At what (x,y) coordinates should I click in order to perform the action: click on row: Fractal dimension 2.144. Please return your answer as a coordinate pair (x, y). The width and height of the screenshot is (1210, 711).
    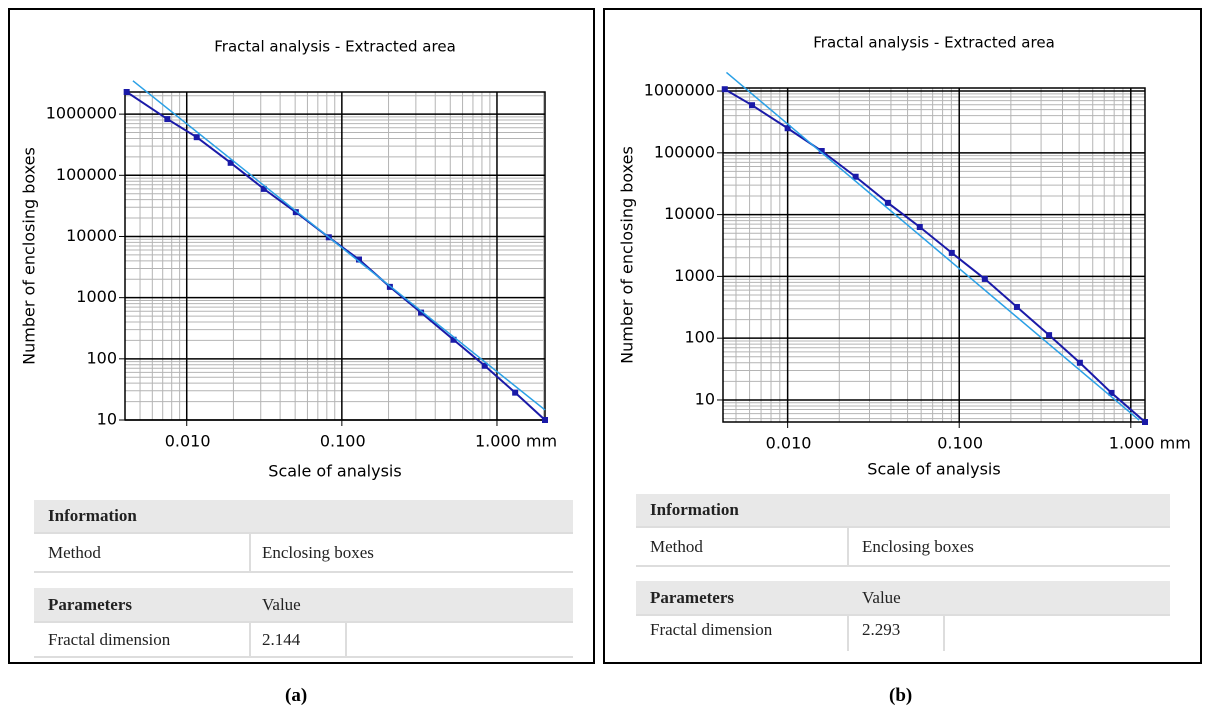
    Looking at the image, I should click on (303, 640).